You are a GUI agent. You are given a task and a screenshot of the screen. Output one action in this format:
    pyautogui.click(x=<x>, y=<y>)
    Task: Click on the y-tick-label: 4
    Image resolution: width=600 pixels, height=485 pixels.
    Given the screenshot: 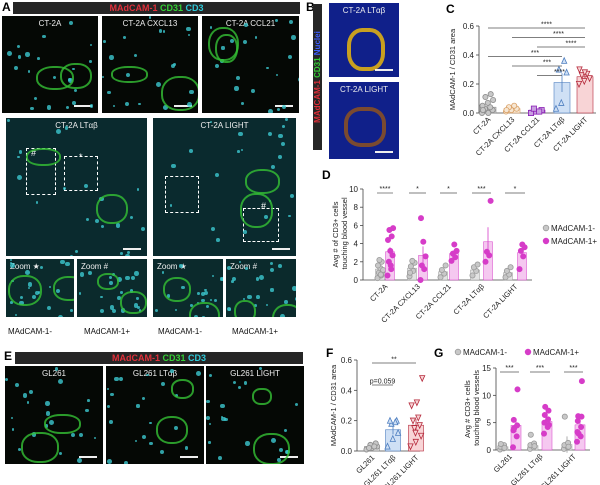 What is the action you would take?
    pyautogui.click(x=356, y=244)
    